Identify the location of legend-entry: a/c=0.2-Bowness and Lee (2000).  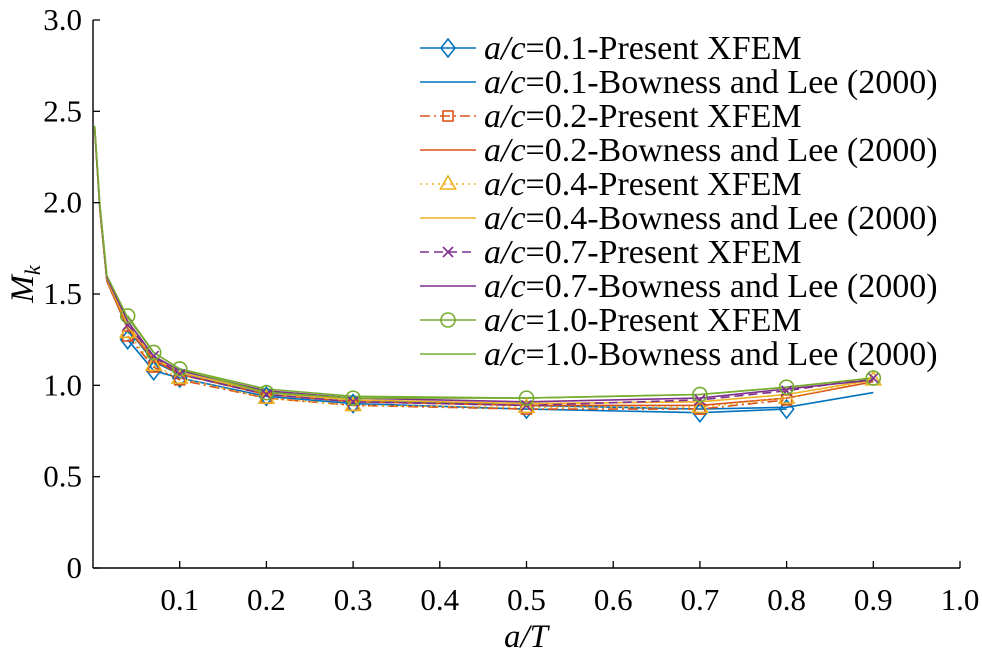
(679, 150).